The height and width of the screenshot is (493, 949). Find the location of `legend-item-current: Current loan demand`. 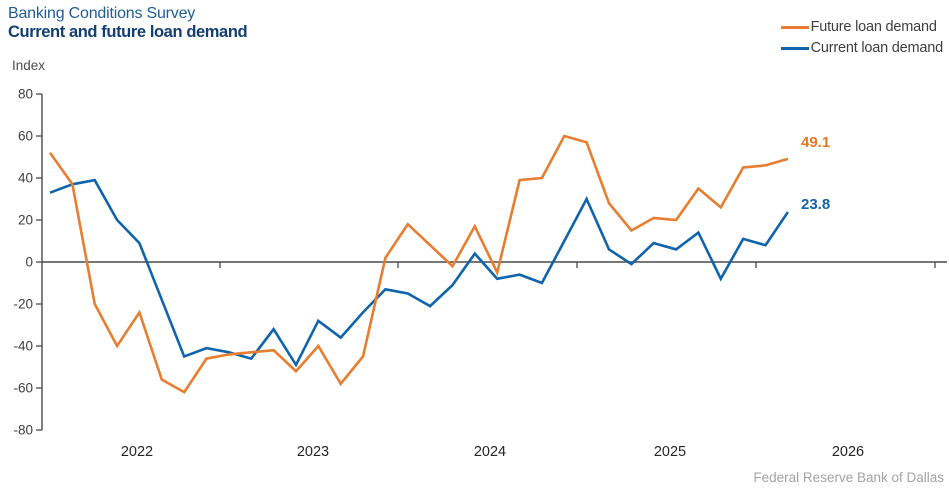

legend-item-current: Current loan demand is located at coordinates (862, 48).